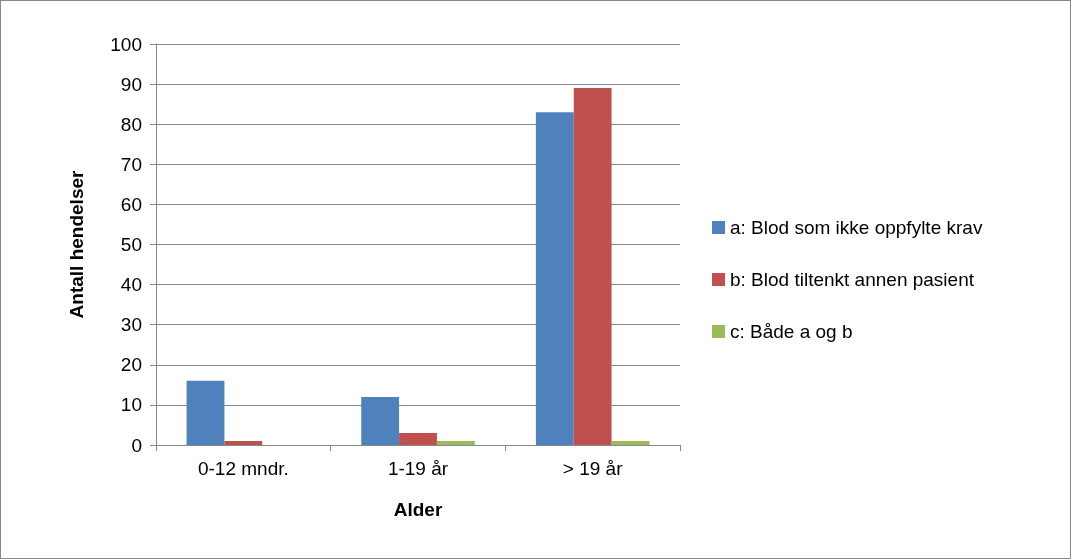  What do you see at coordinates (131, 405) in the screenshot?
I see `y-tick-label: 10` at bounding box center [131, 405].